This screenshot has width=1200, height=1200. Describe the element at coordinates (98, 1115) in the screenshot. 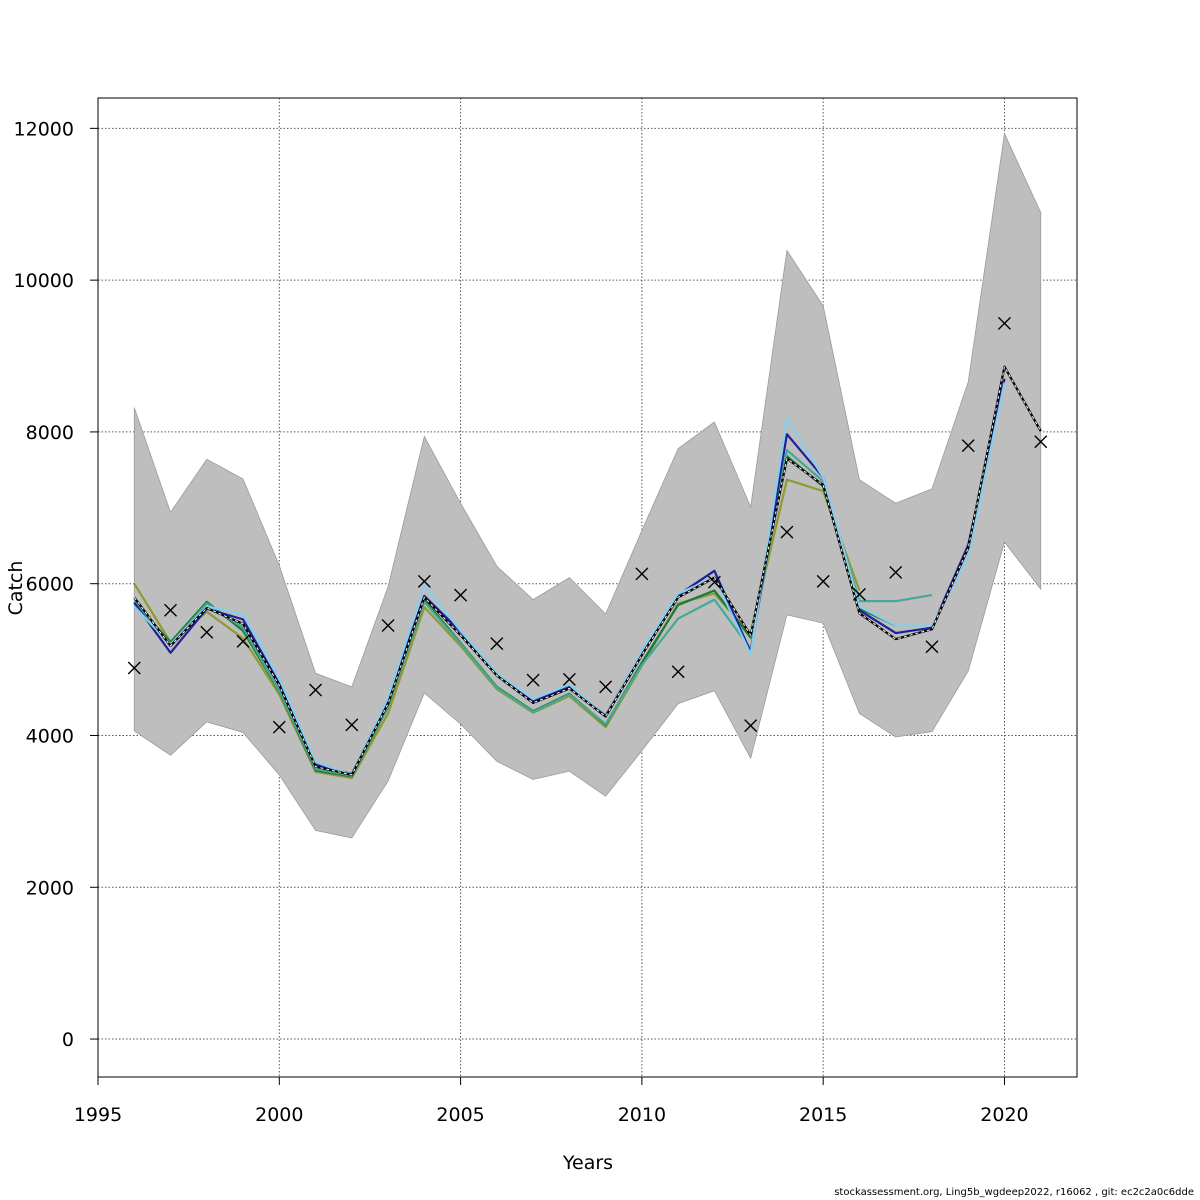

I see `x-tick-label: 1995` at that location.